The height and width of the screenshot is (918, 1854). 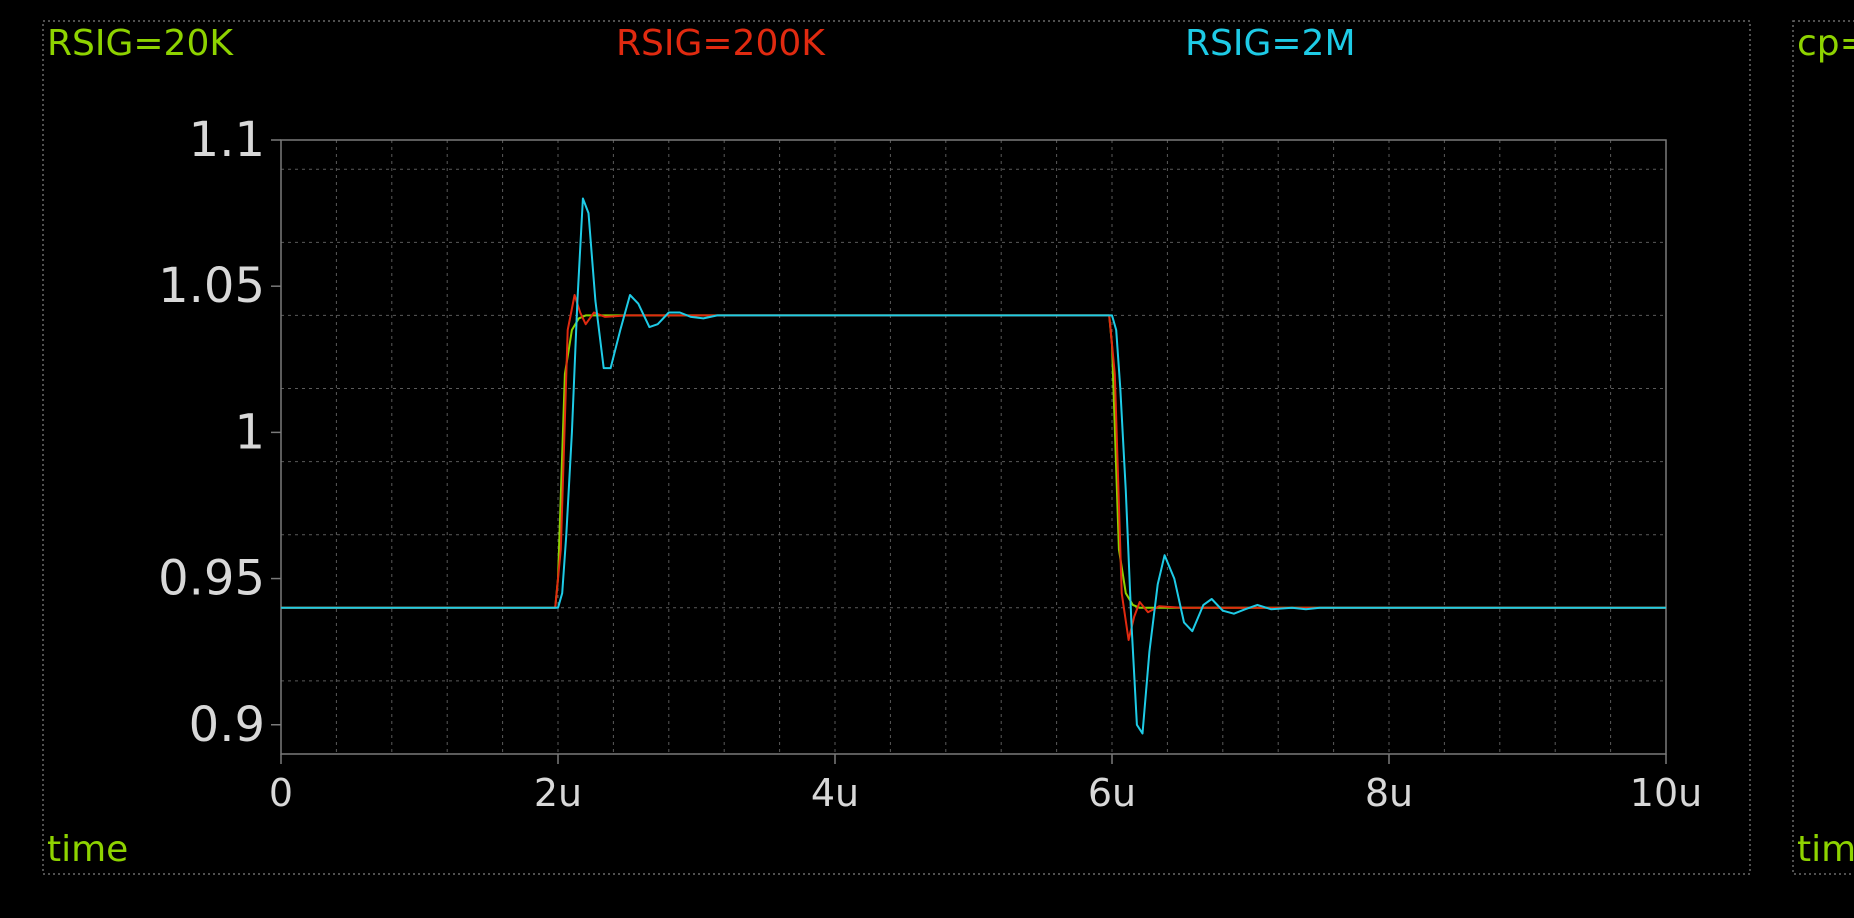 What do you see at coordinates (1389, 793) in the screenshot?
I see `x-tick-label: 8u` at bounding box center [1389, 793].